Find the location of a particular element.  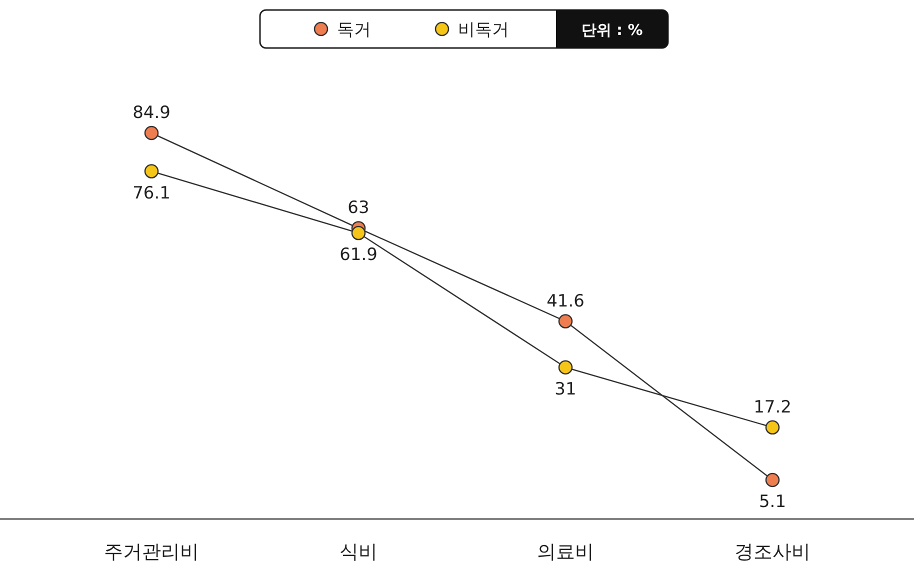

x-tick-label: 식비 is located at coordinates (359, 552).